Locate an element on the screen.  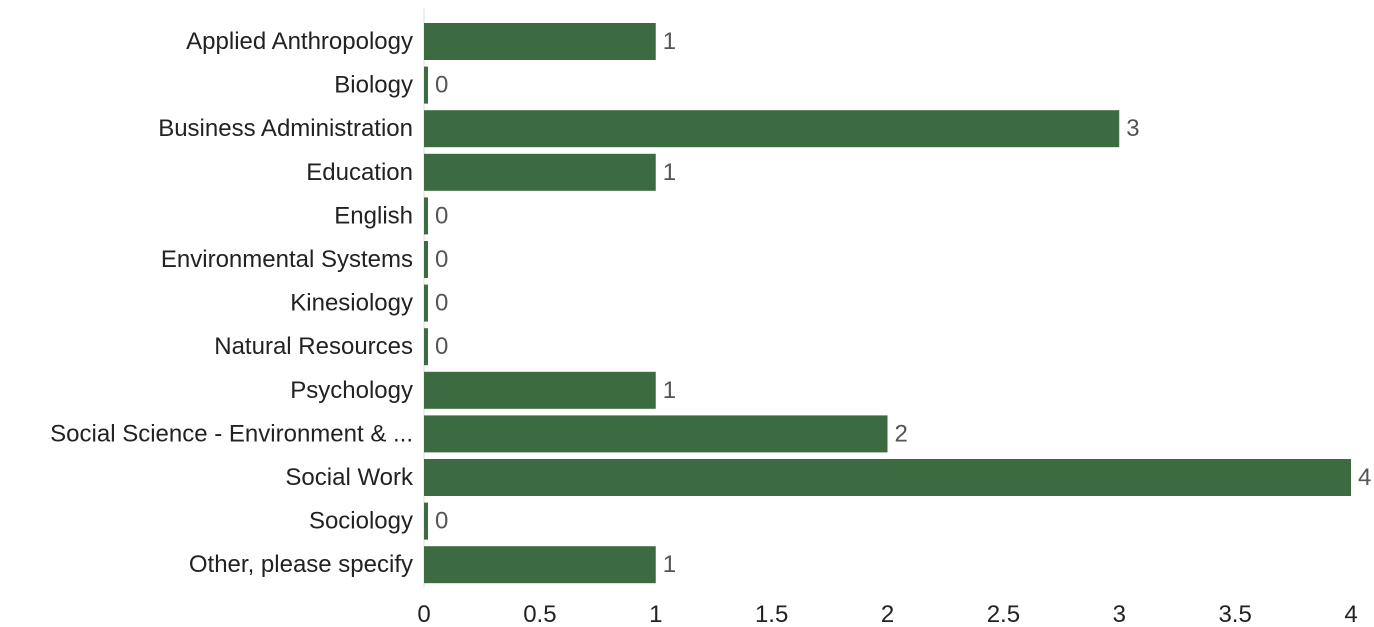
category-label: Environmental Systems is located at coordinates (287, 259).